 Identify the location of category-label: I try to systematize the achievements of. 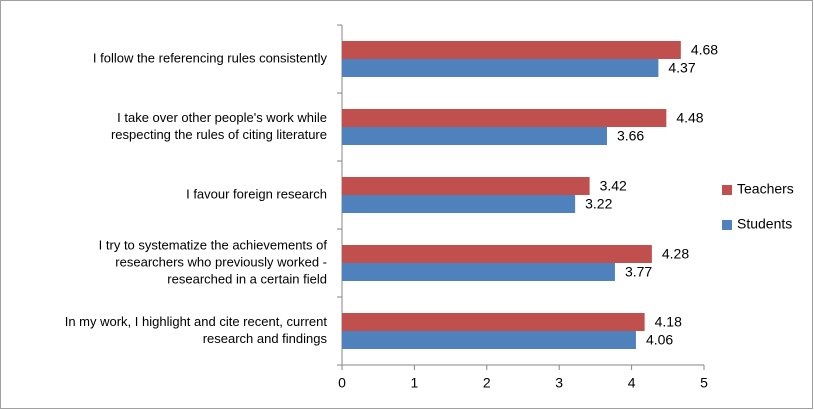
(213, 244).